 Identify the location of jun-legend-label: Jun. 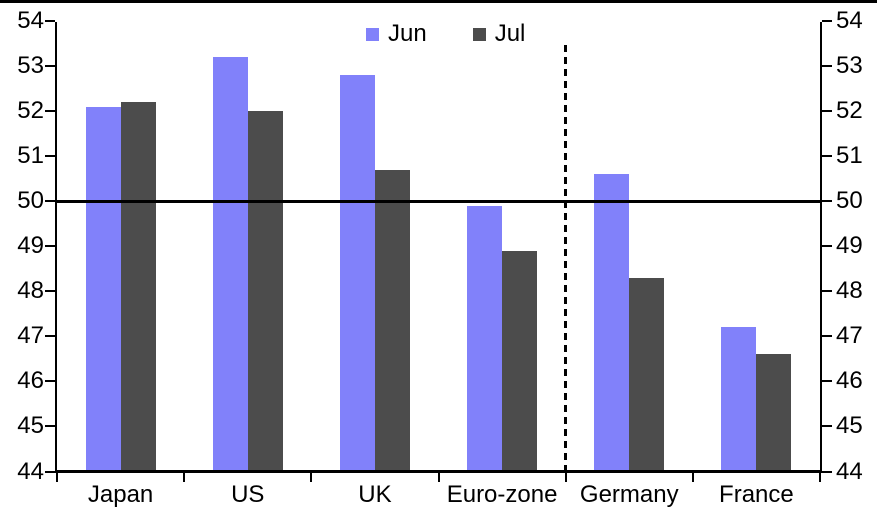
(407, 33).